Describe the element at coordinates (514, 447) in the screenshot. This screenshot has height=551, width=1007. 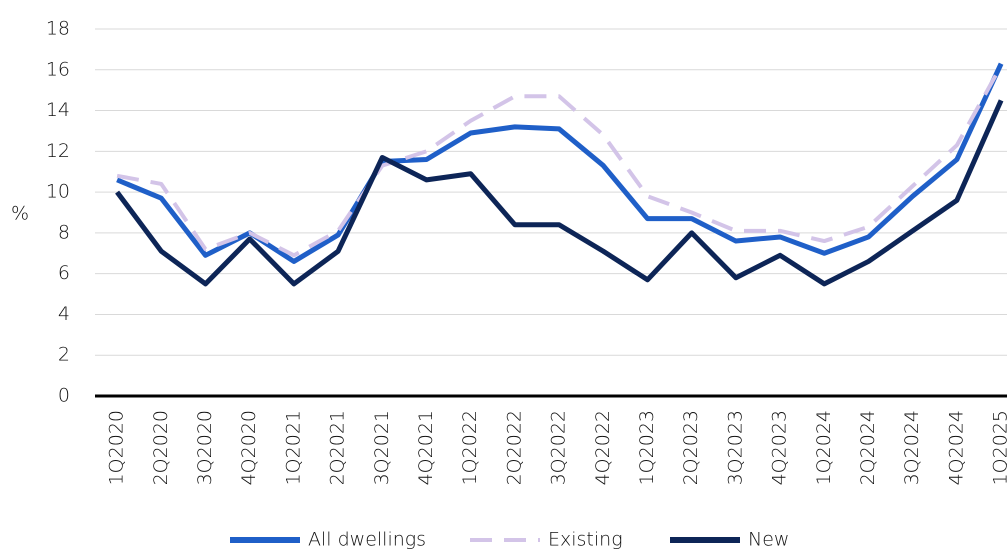
I see `x-tick-label: 2Q2022` at that location.